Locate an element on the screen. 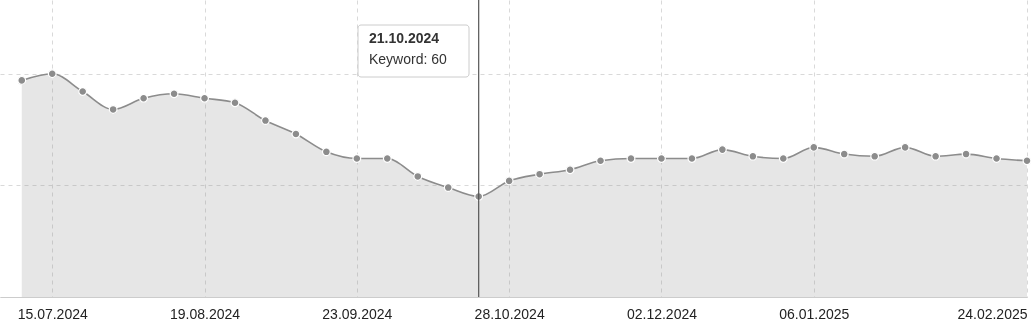 The image size is (1031, 335). text: Keyword: 60 is located at coordinates (408, 59).